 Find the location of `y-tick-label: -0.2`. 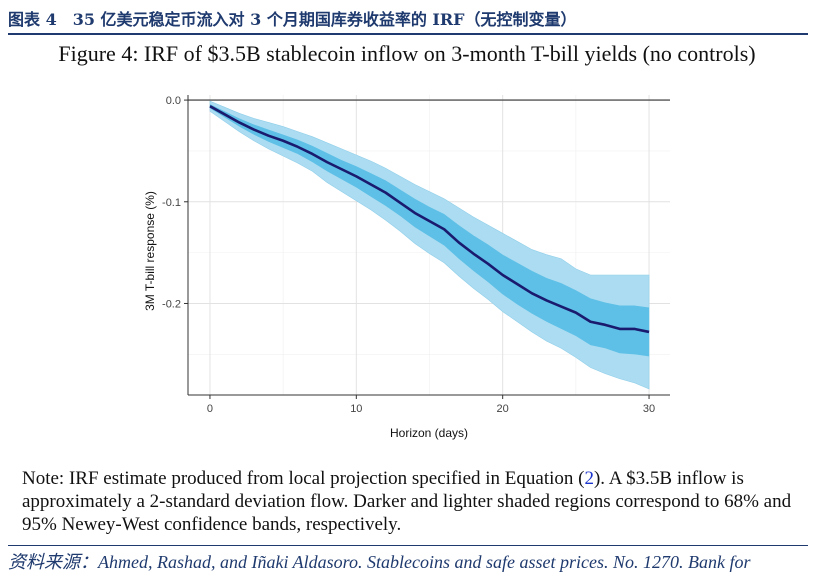

y-tick-label: -0.2 is located at coordinates (171, 304).